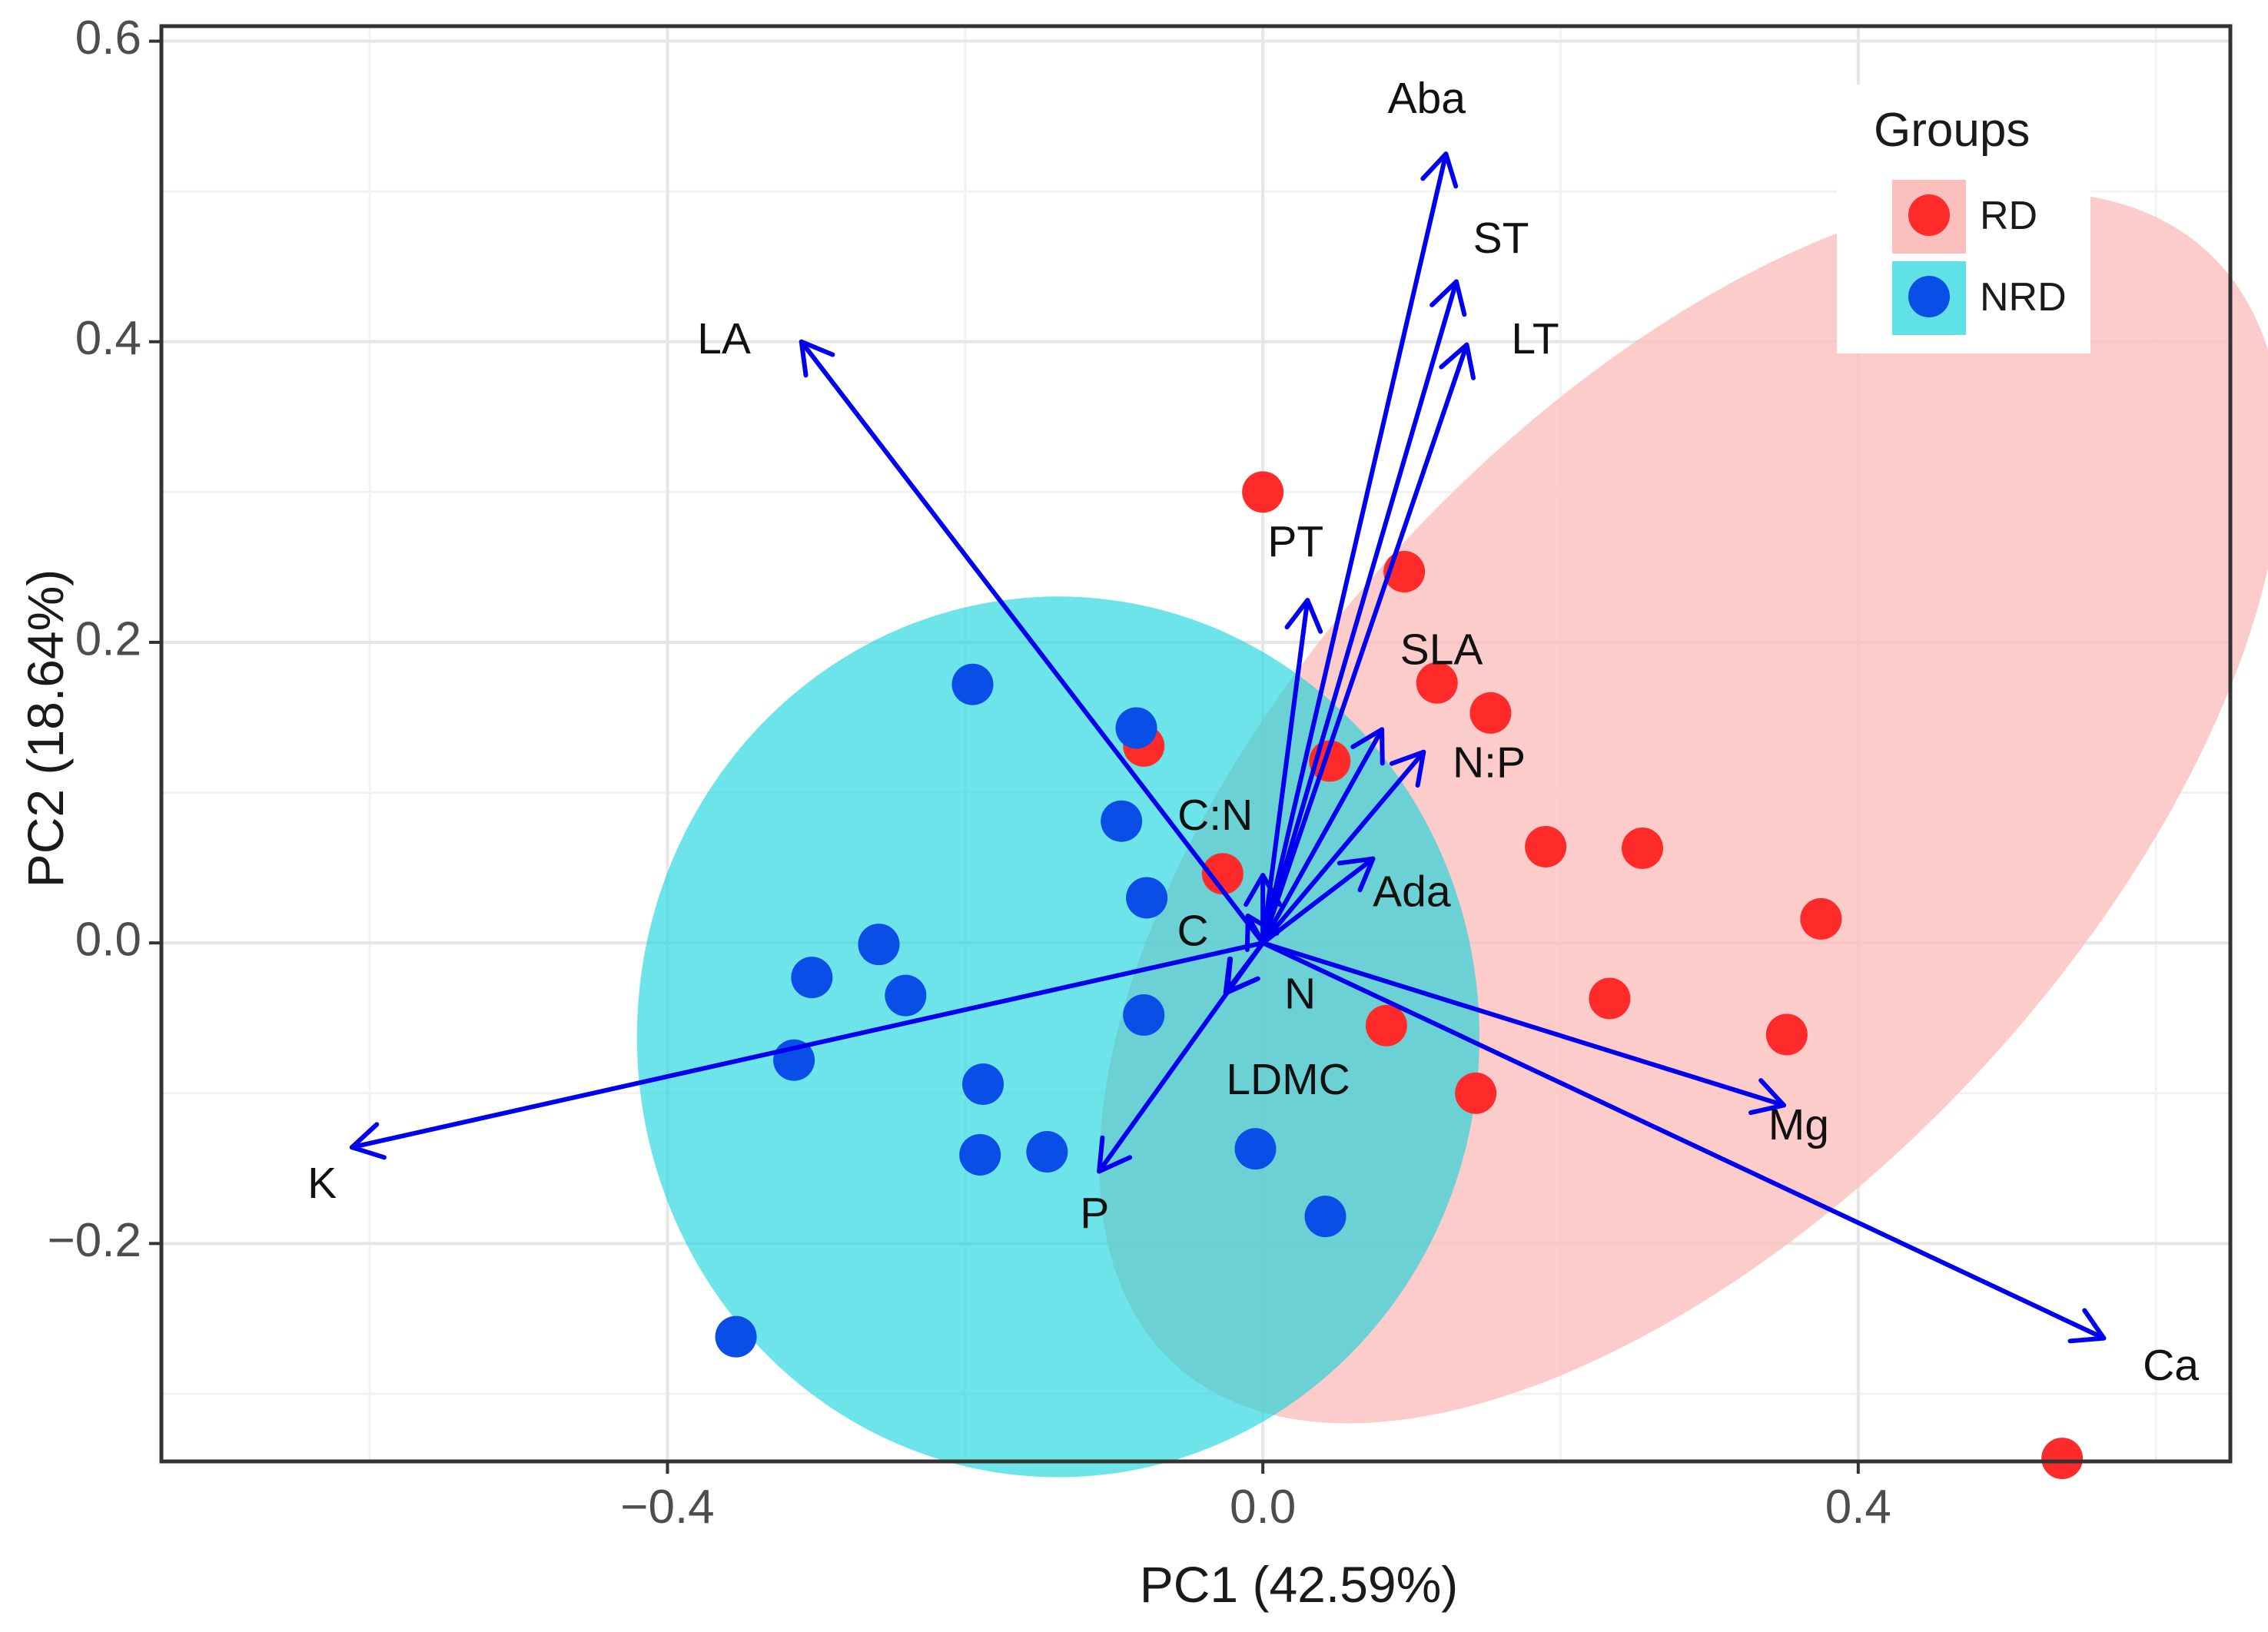 Image resolution: width=2268 pixels, height=1632 pixels. Describe the element at coordinates (1300, 994) in the screenshot. I see `loading-label: N` at that location.